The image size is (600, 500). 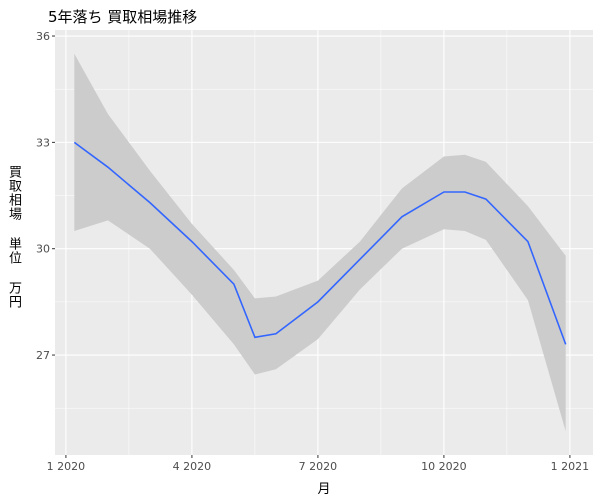 What do you see at coordinates (318, 466) in the screenshot?
I see `x-tick-label: 7 2020` at bounding box center [318, 466].